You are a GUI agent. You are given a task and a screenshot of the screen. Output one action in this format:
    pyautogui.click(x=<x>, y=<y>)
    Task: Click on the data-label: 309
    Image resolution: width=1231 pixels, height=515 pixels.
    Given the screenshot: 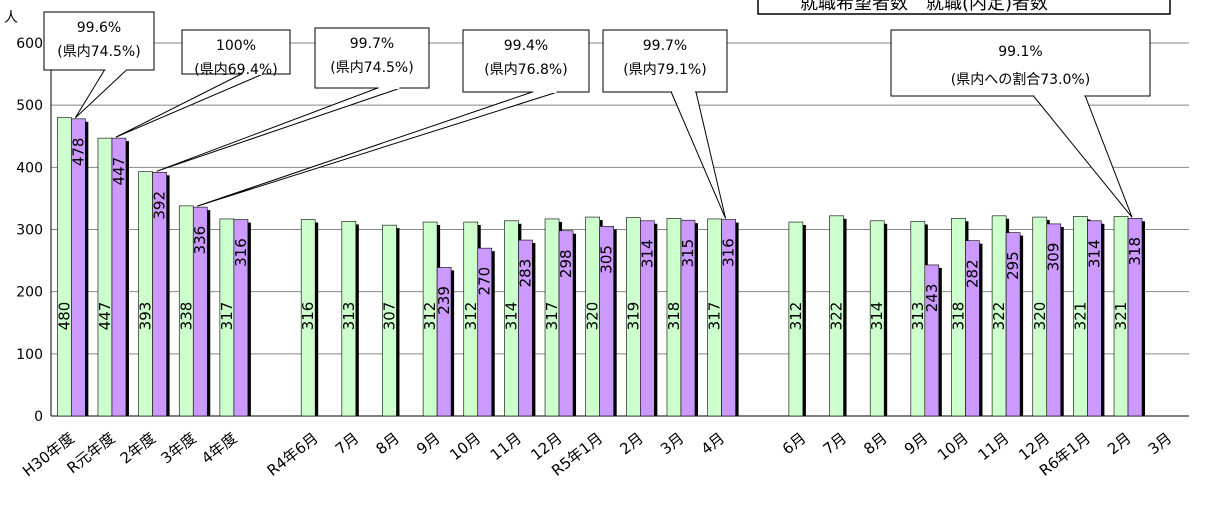 What is the action you would take?
    pyautogui.click(x=1054, y=257)
    